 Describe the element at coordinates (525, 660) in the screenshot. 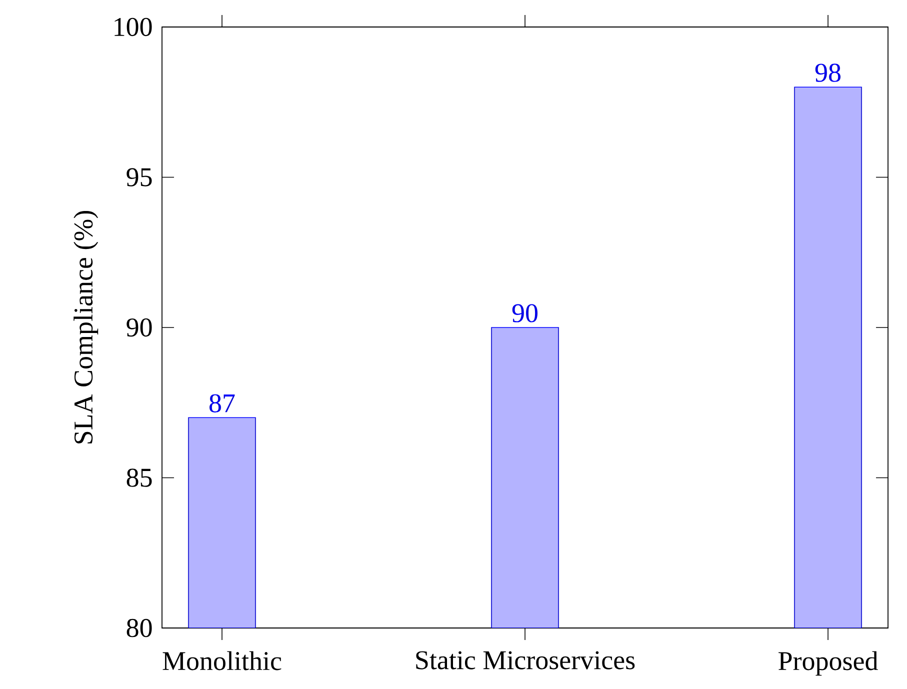

I see `x-tick-label: Static Microservices` at that location.